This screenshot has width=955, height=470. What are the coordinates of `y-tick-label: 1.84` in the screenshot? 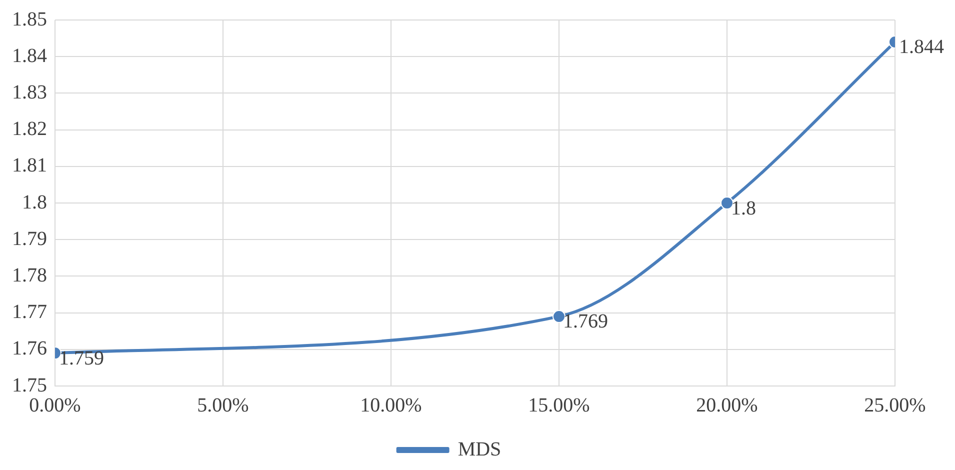 It's located at (29, 55).